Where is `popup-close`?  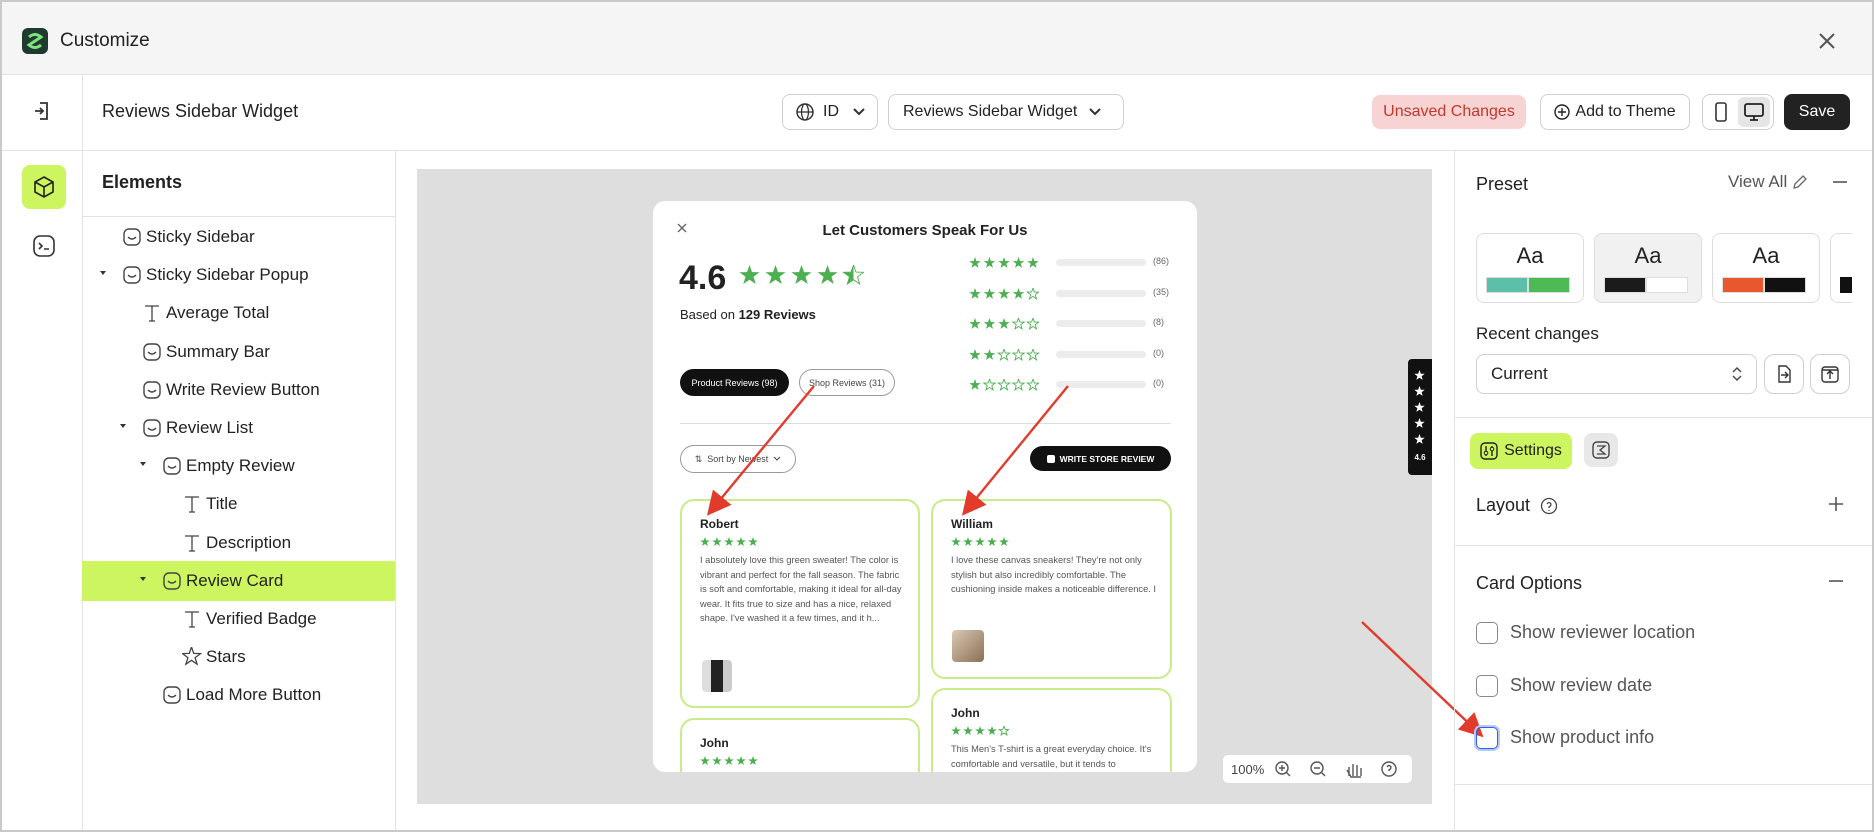 popup-close is located at coordinates (682, 228).